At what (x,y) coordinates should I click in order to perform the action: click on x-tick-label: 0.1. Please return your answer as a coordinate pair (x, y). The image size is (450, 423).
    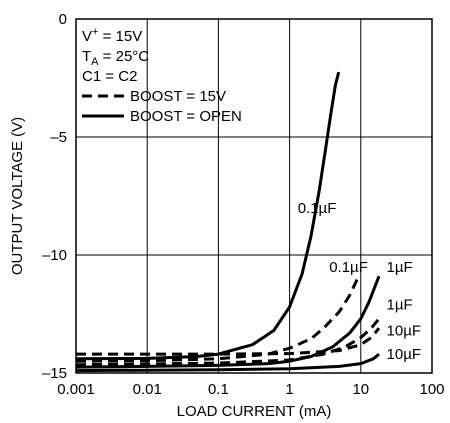
    Looking at the image, I should click on (218, 389).